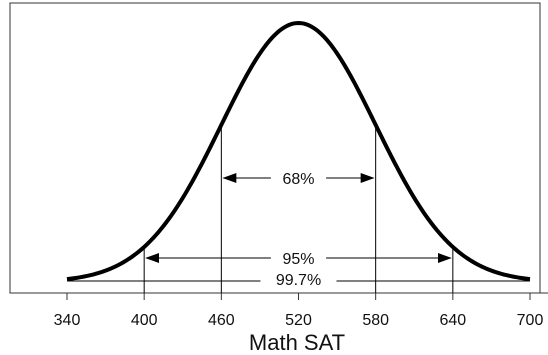 The image size is (548, 355). Describe the element at coordinates (298, 259) in the screenshot. I see `interval-label: 95%` at that location.